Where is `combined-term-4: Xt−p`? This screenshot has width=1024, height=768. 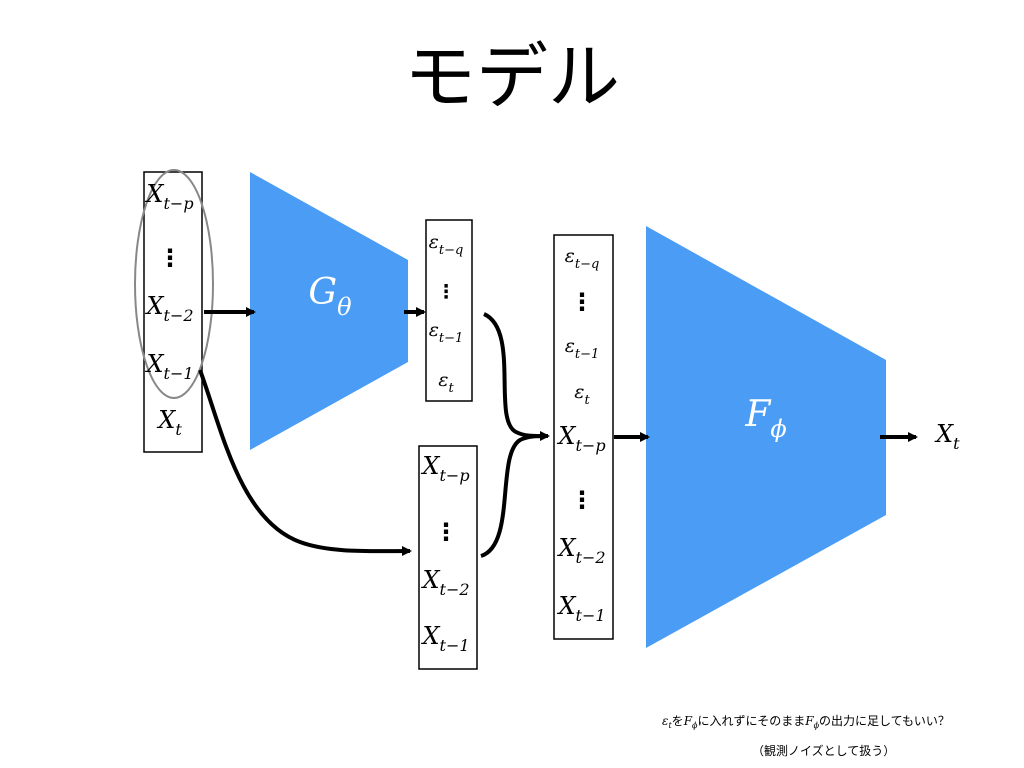
combined-term-4: Xt−p is located at coordinates (580, 438).